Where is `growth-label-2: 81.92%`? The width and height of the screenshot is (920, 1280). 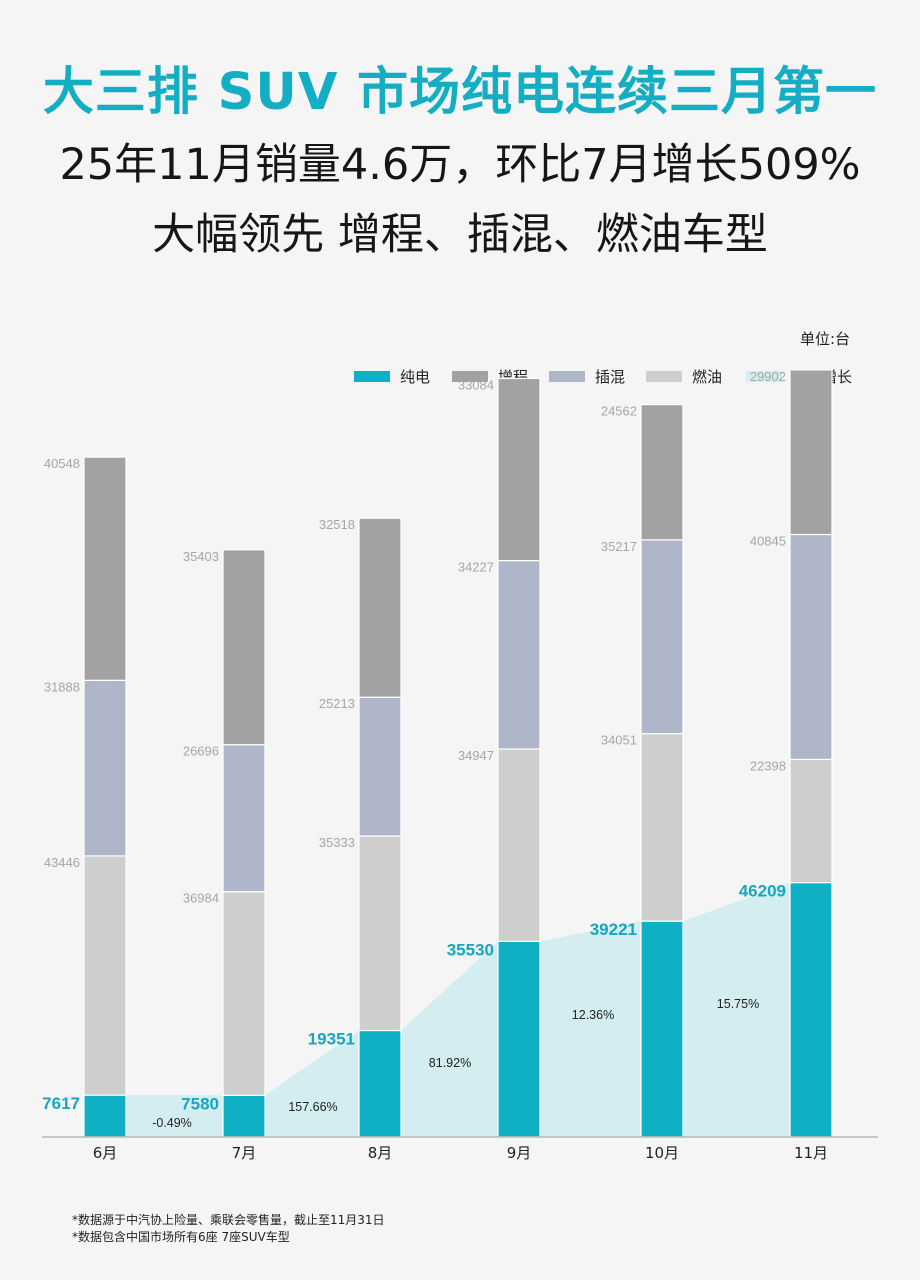 growth-label-2: 81.92% is located at coordinates (450, 1063).